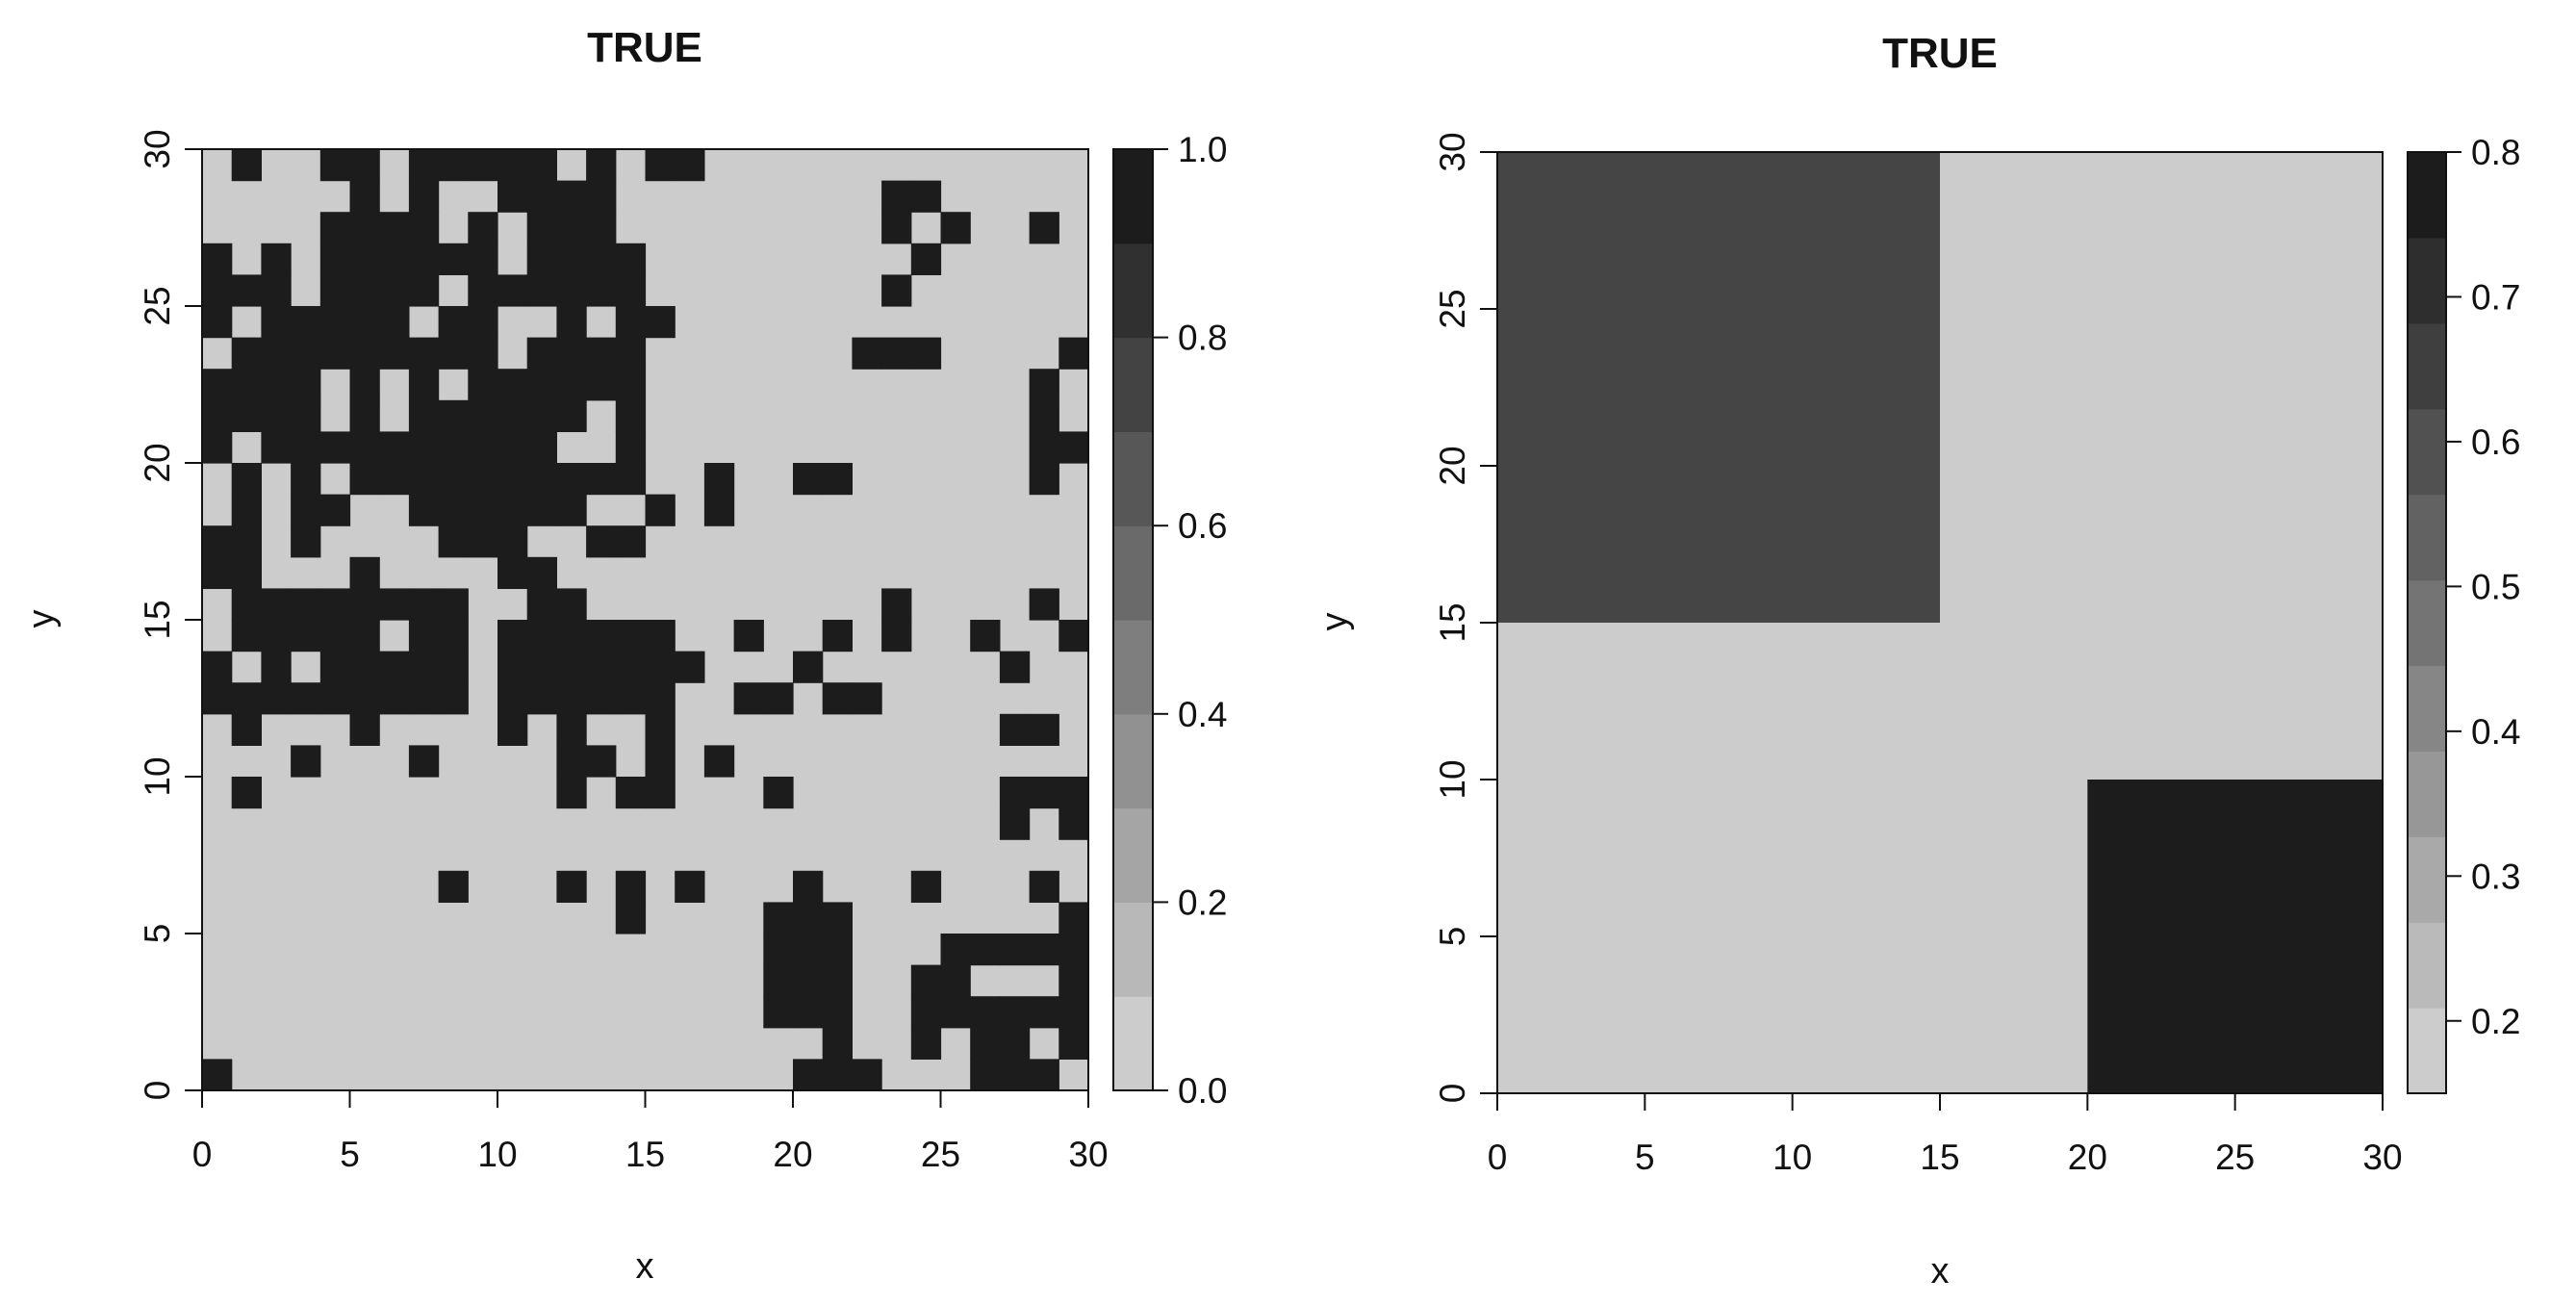 This screenshot has height=1305, width=2576. Describe the element at coordinates (202, 1154) in the screenshot. I see `chart-left-x-tick-label: 0` at that location.